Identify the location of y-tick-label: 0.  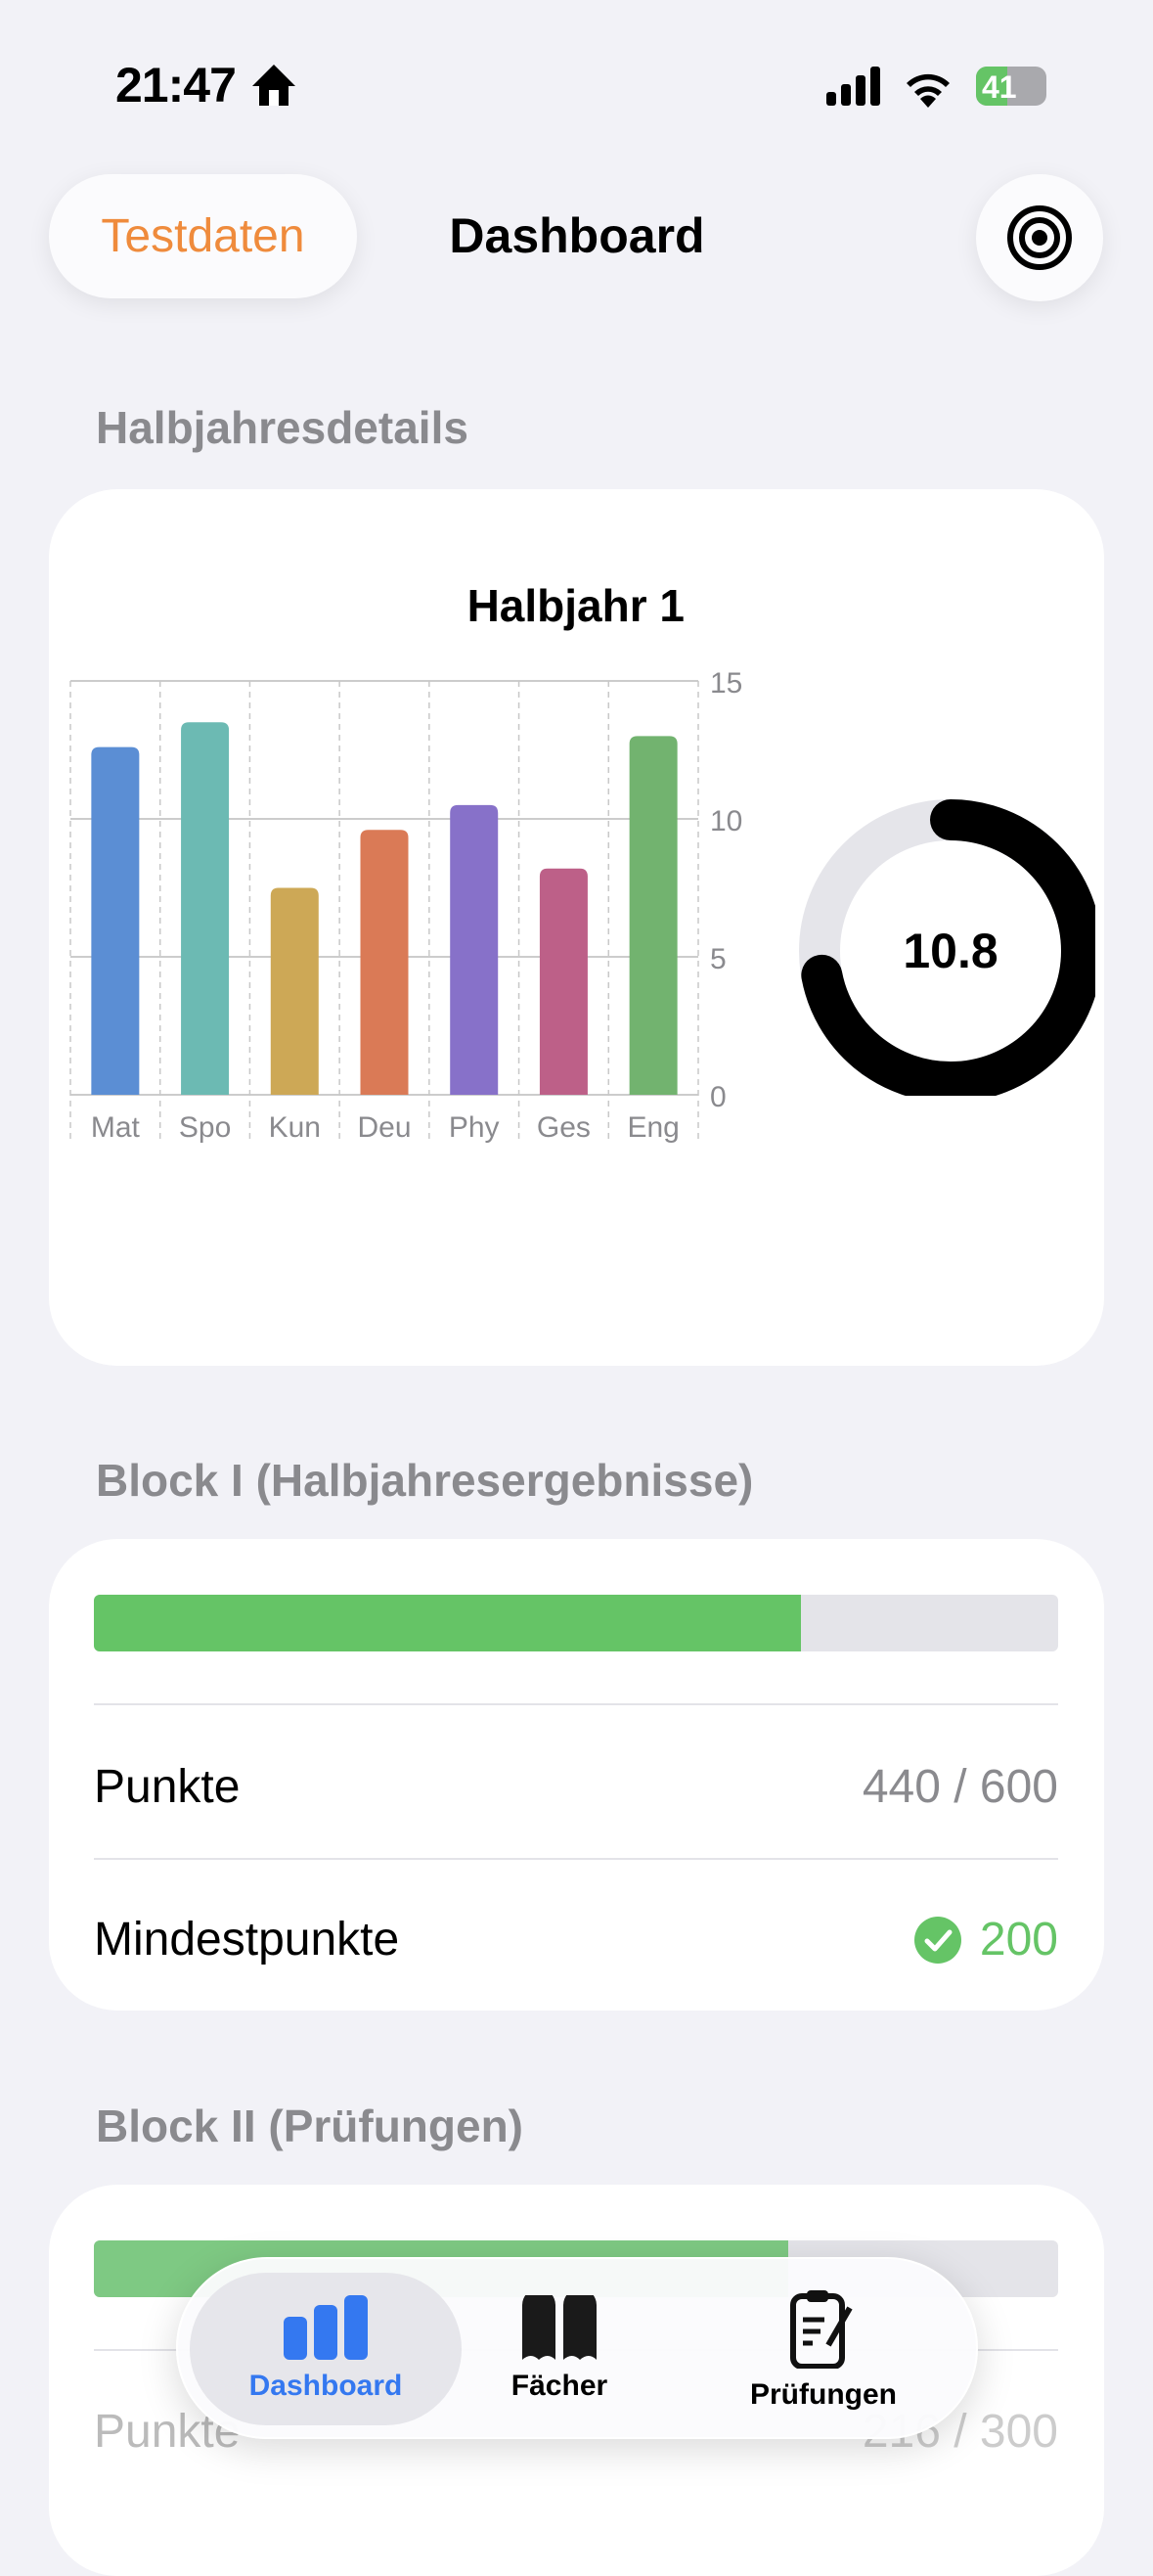
(718, 1097).